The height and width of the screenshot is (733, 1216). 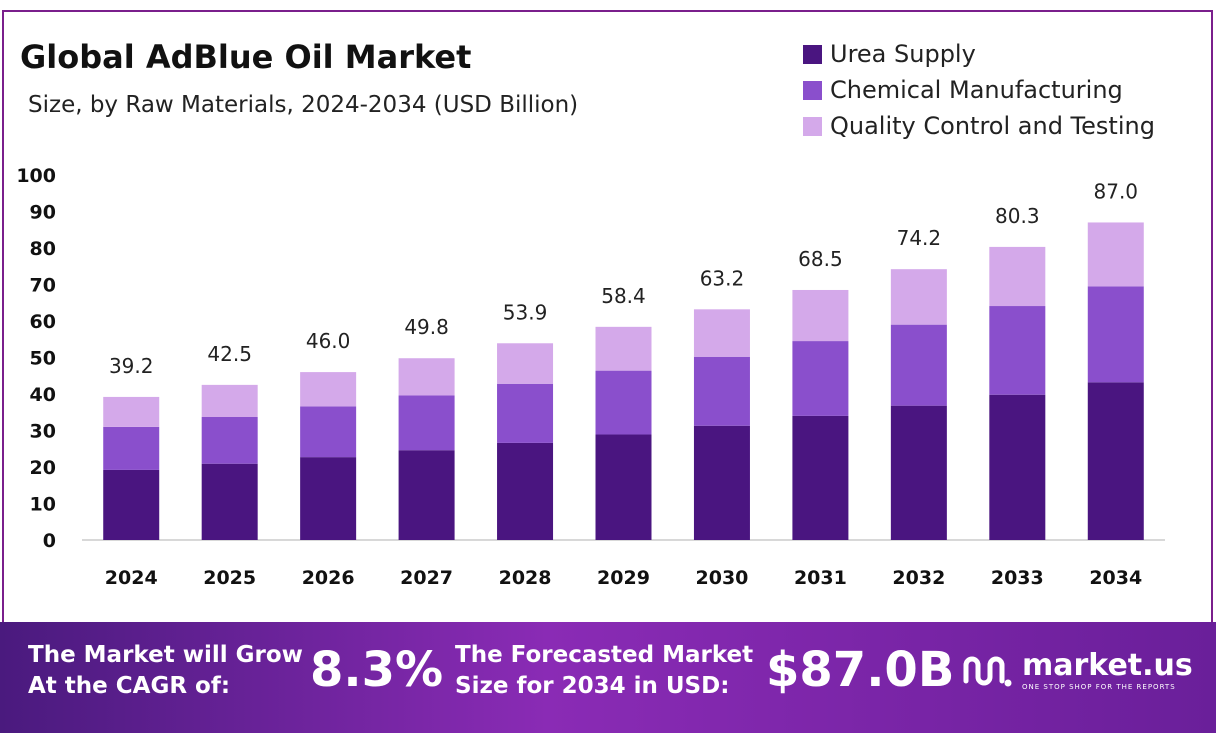 I want to click on bar-total-label: 42.5, so click(x=229, y=354).